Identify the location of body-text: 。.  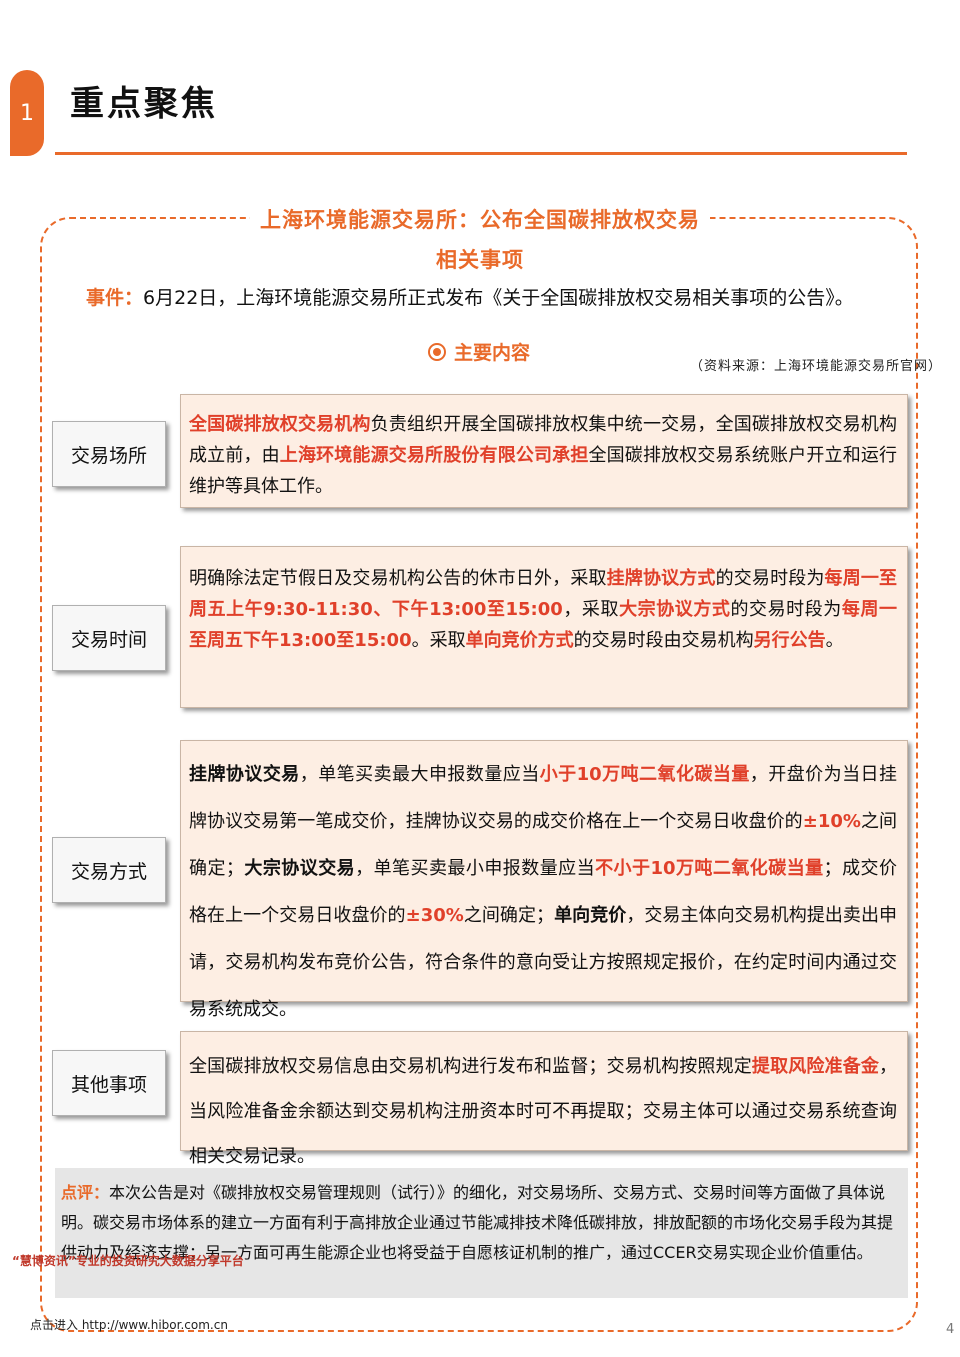
(834, 640).